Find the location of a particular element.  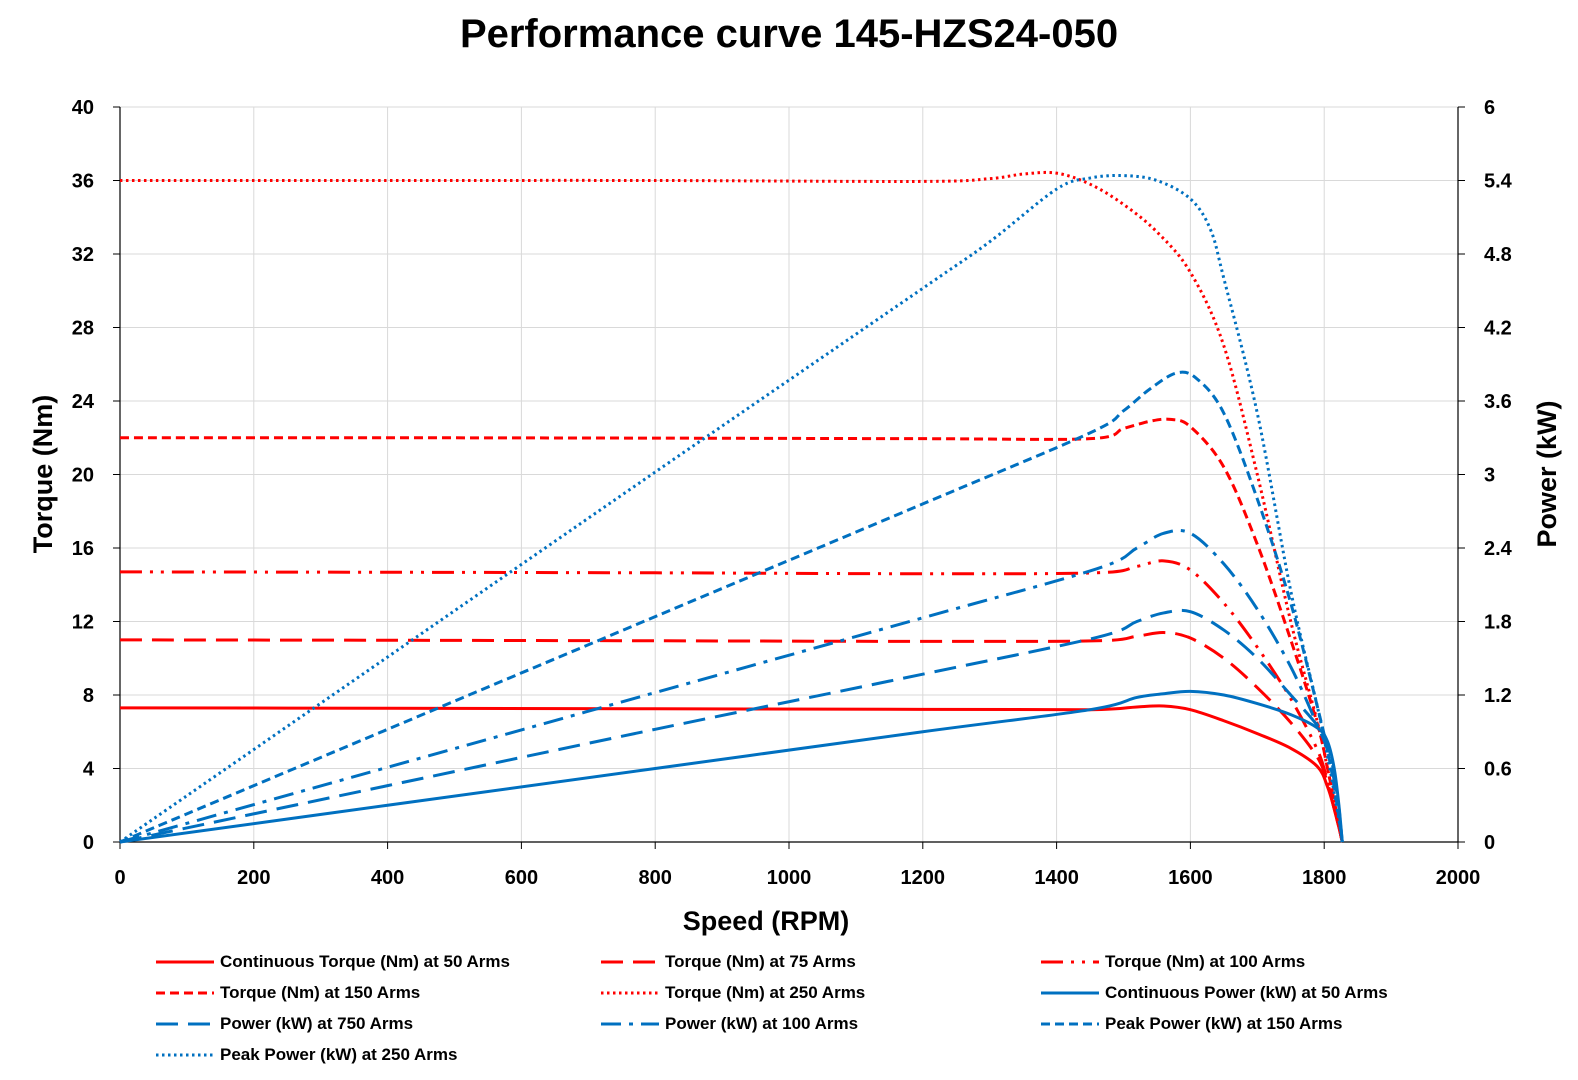

legend-item: Torque (Nm) at 100 Arms is located at coordinates (1170, 962).